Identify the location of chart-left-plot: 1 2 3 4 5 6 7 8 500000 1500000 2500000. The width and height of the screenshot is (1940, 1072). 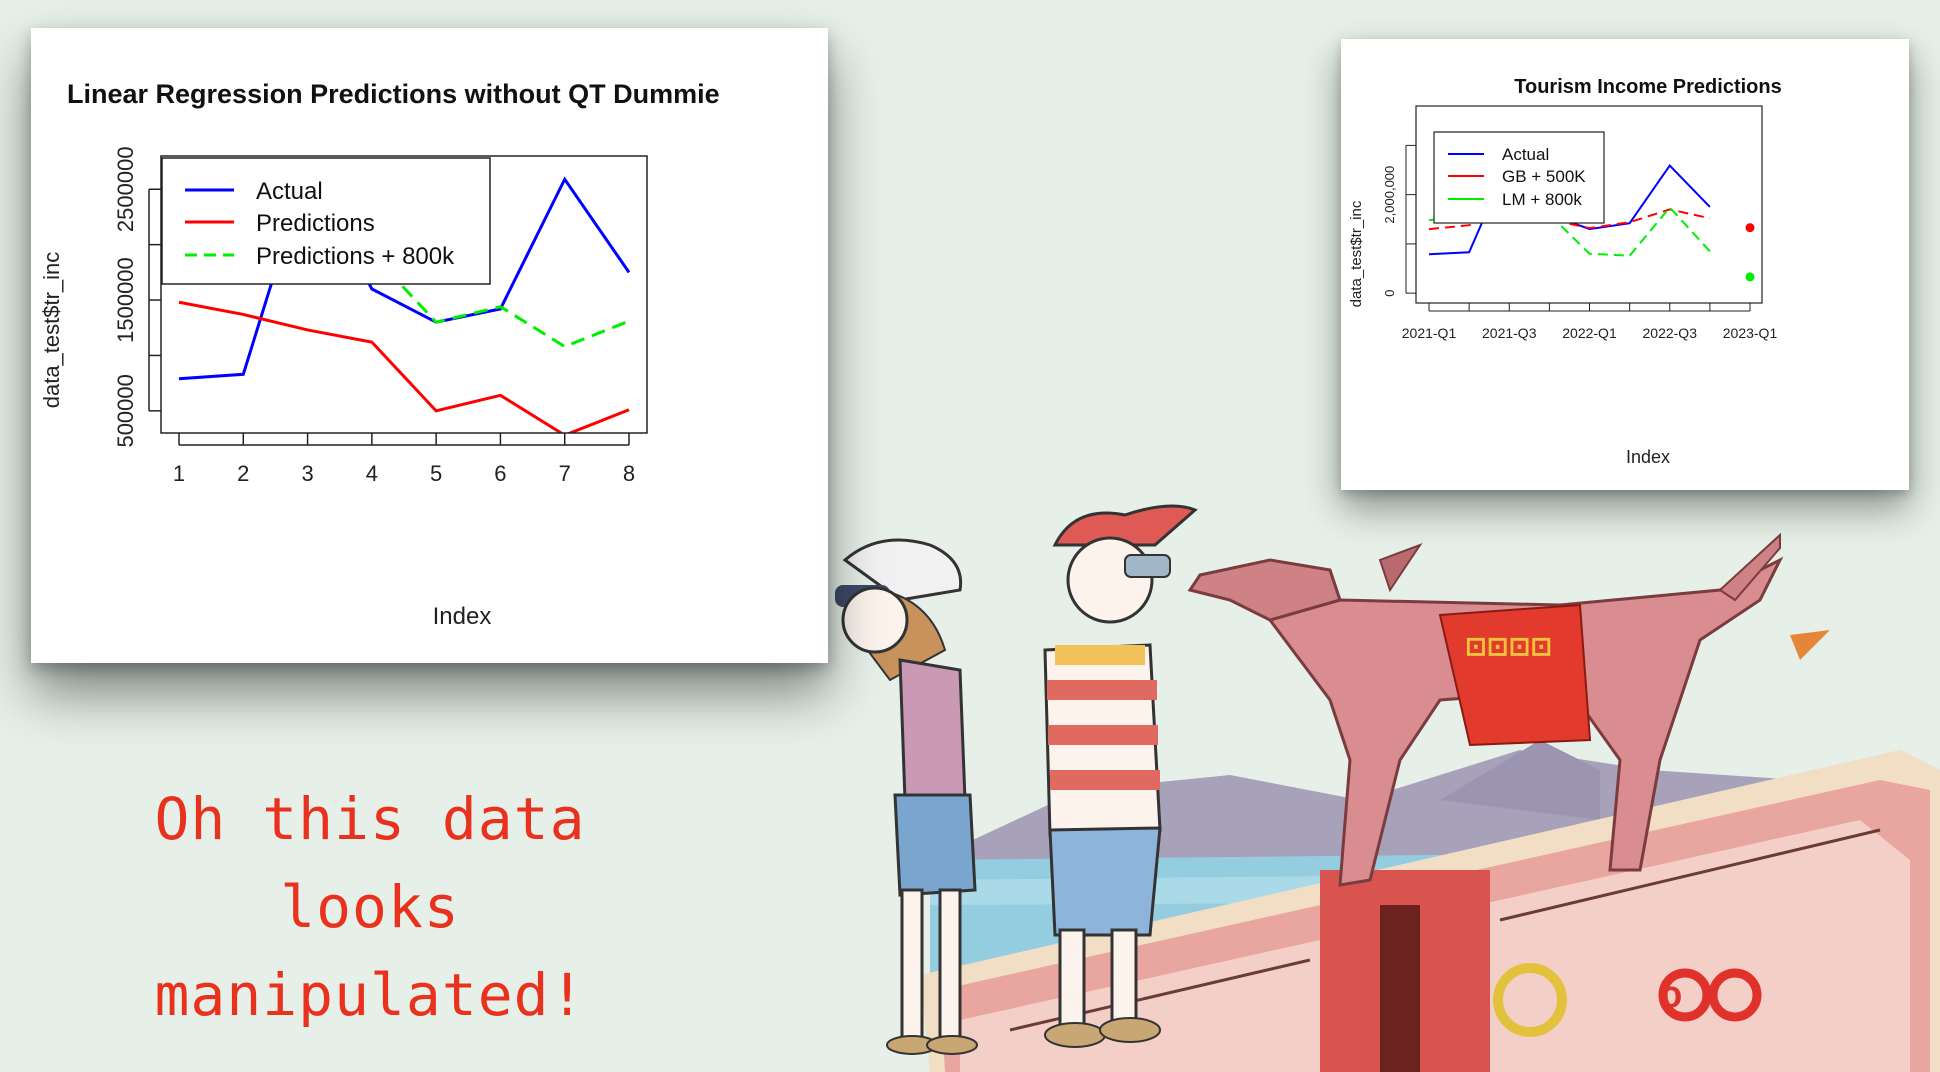
(380, 316).